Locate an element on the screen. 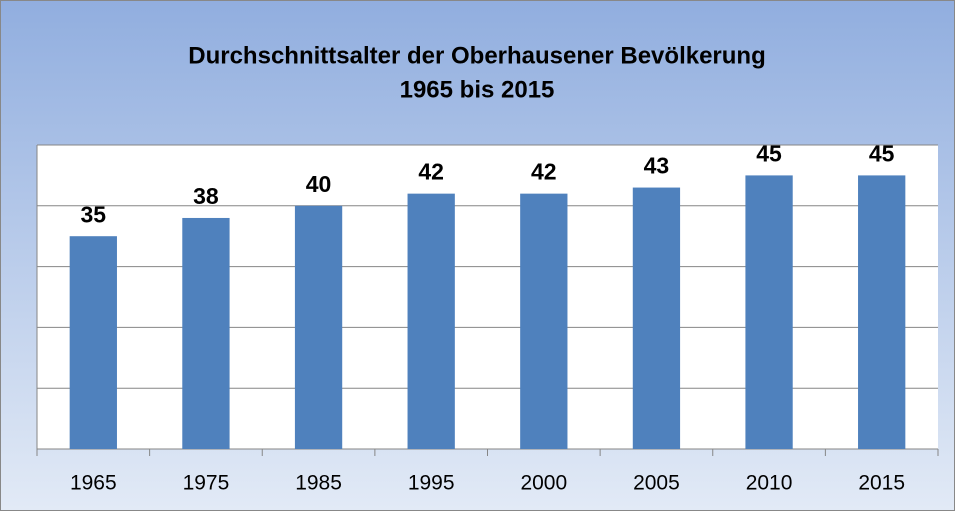 The height and width of the screenshot is (511, 955). data-label: 35 is located at coordinates (94, 214).